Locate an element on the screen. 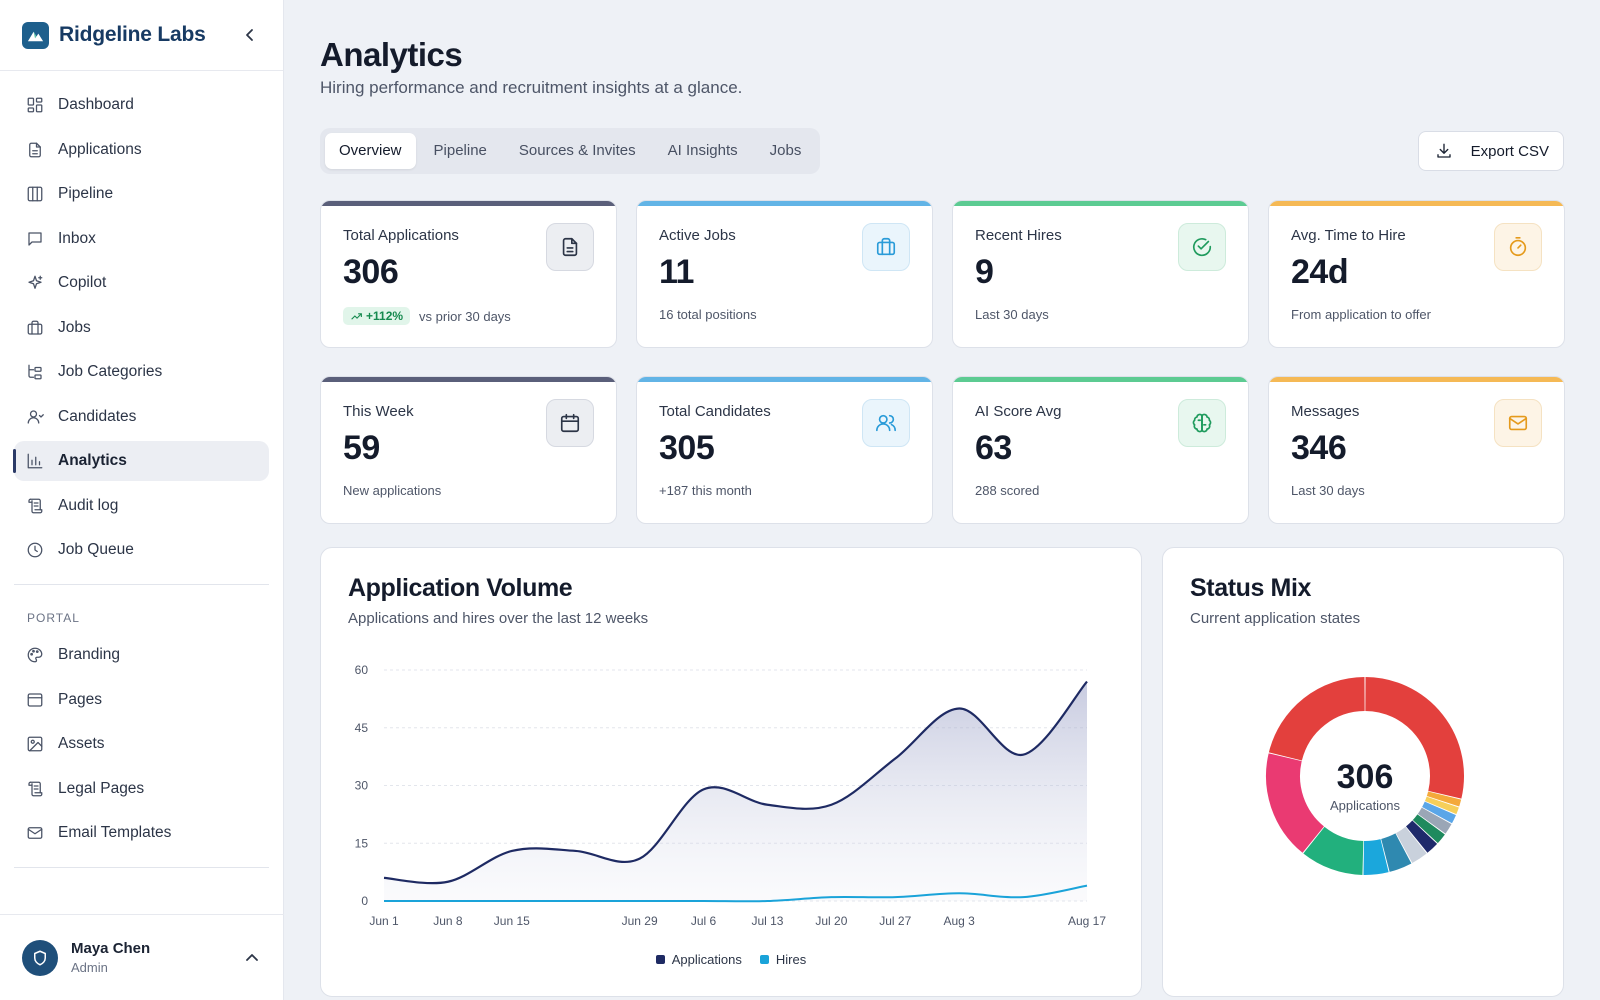  shield-icon is located at coordinates (40, 957).